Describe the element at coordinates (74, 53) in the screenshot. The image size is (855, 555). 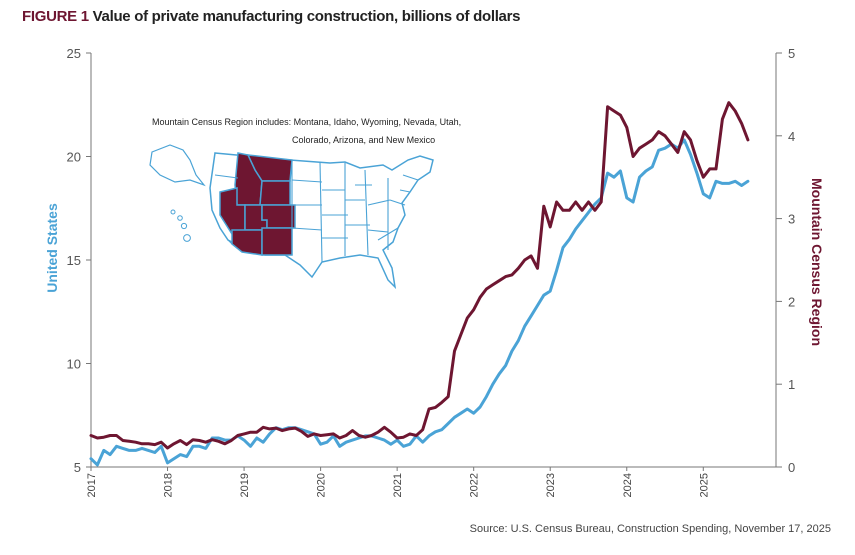
I see `left-tick-label: 25` at that location.